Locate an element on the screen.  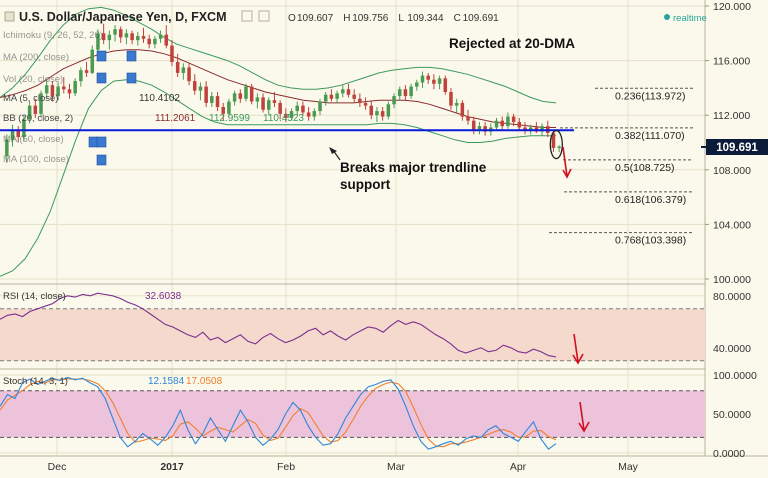
time-axis: Dec 2017 Feb Mar Apr May is located at coordinates (343, 467).